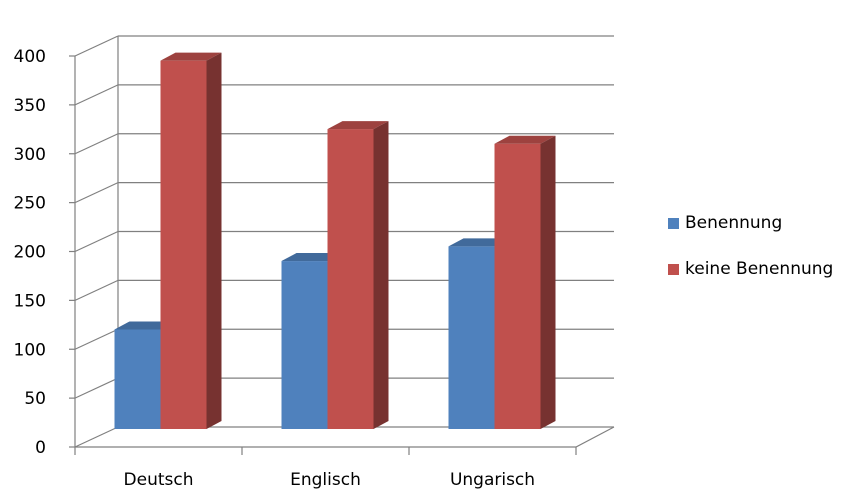  Describe the element at coordinates (30, 204) in the screenshot. I see `y-tick-label: 250` at that location.